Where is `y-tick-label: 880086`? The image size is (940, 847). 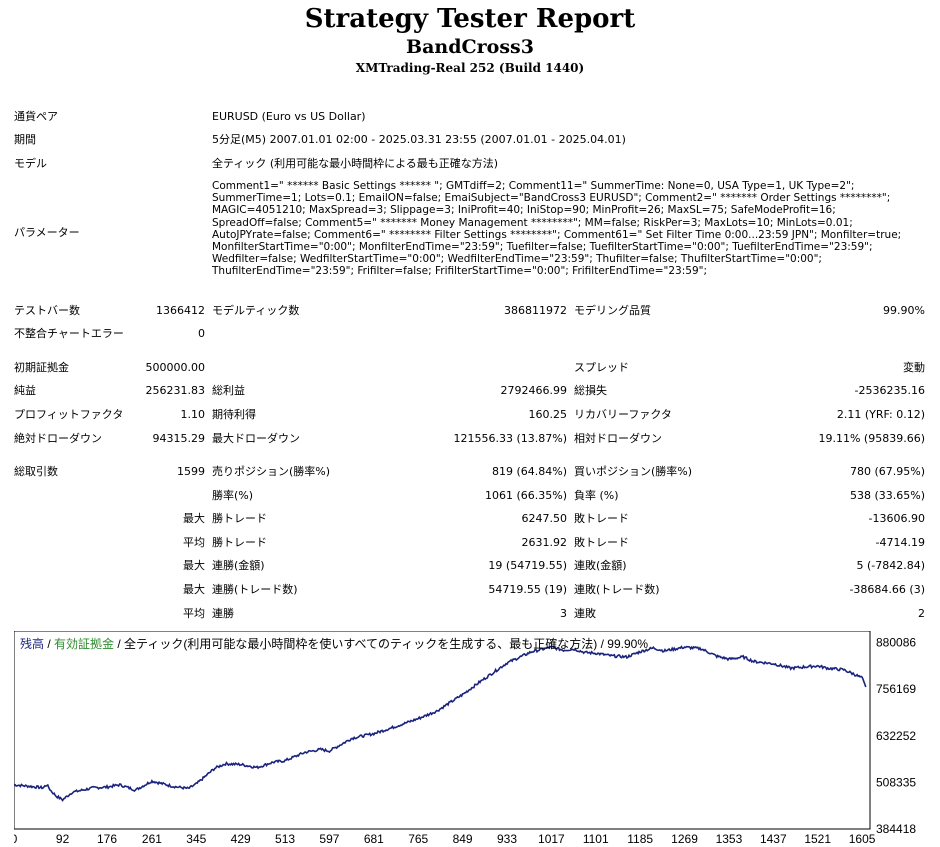
y-tick-label: 880086 is located at coordinates (896, 643).